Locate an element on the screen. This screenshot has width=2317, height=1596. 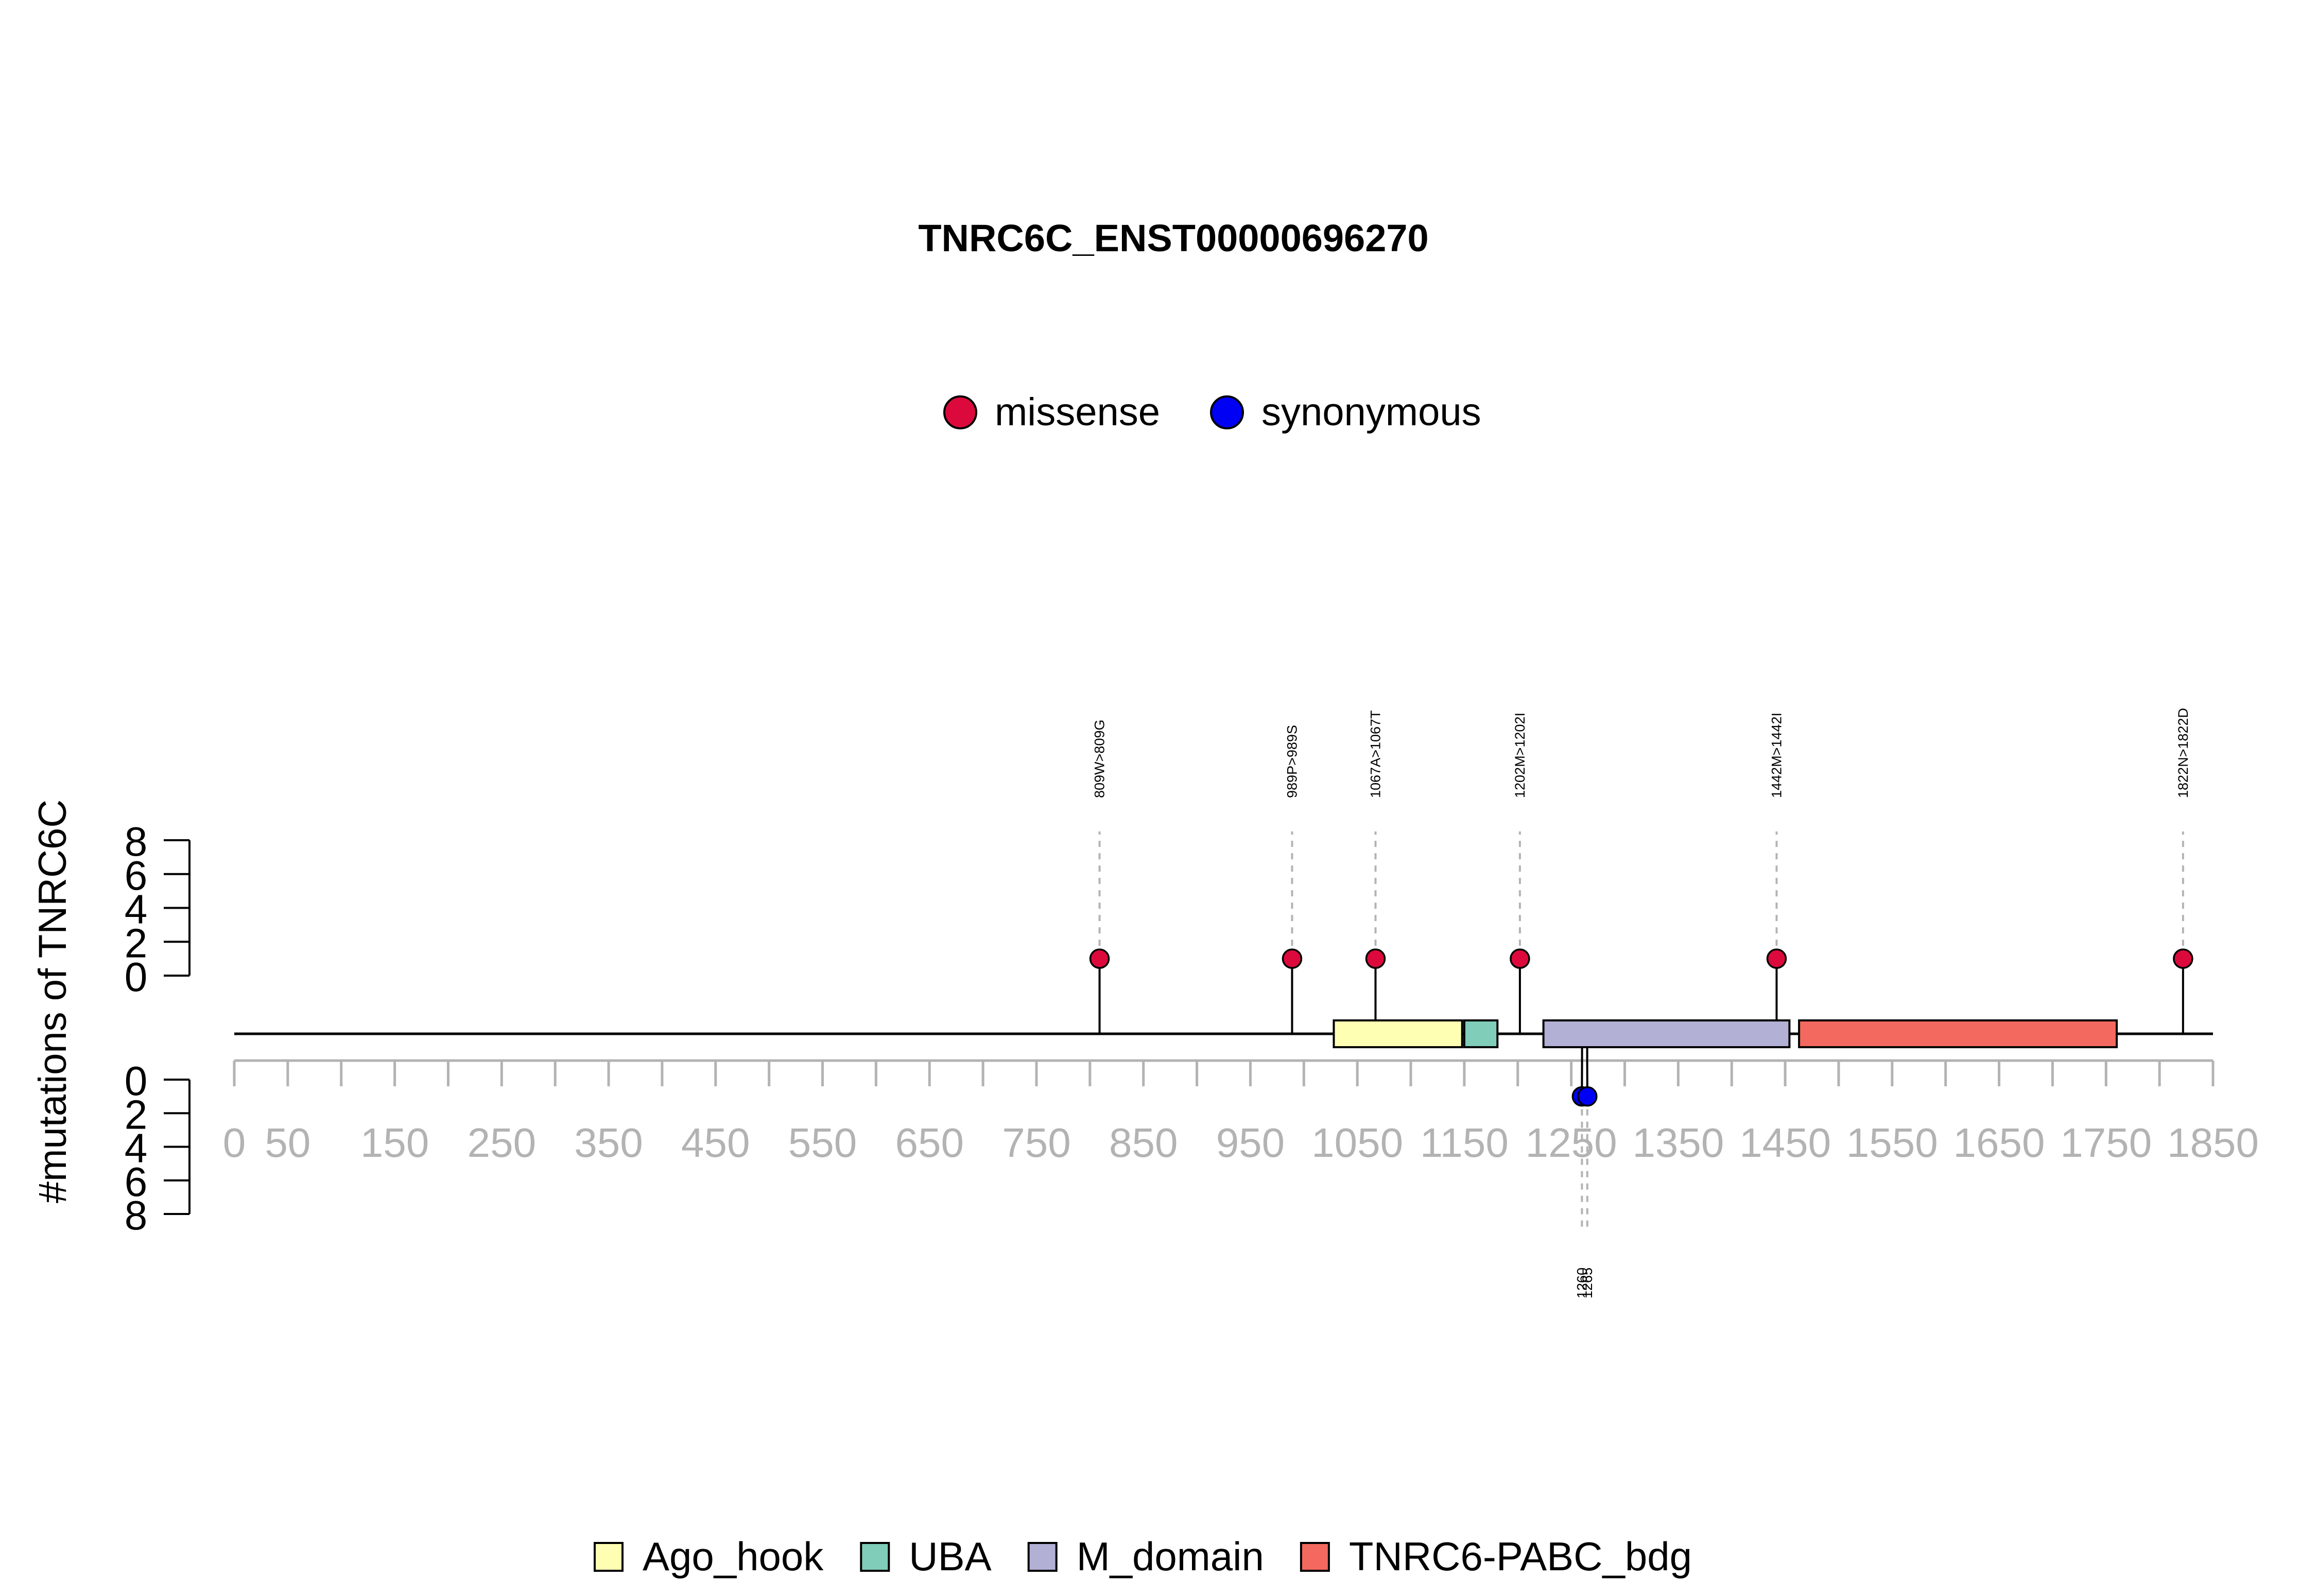
legend-label-missense: missense is located at coordinates (1077, 412).